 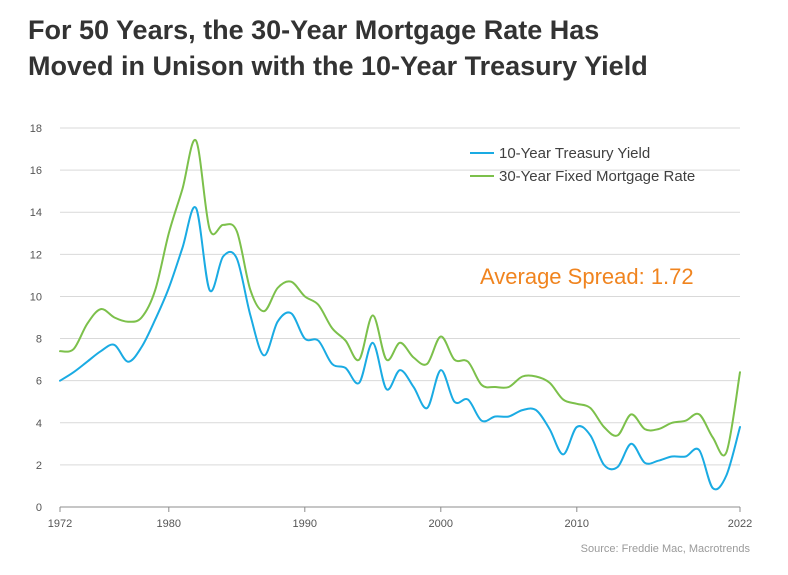 What do you see at coordinates (400, 518) in the screenshot?
I see `x-axis-ticks: 1972 1980 1990 2000 2010 2022` at bounding box center [400, 518].